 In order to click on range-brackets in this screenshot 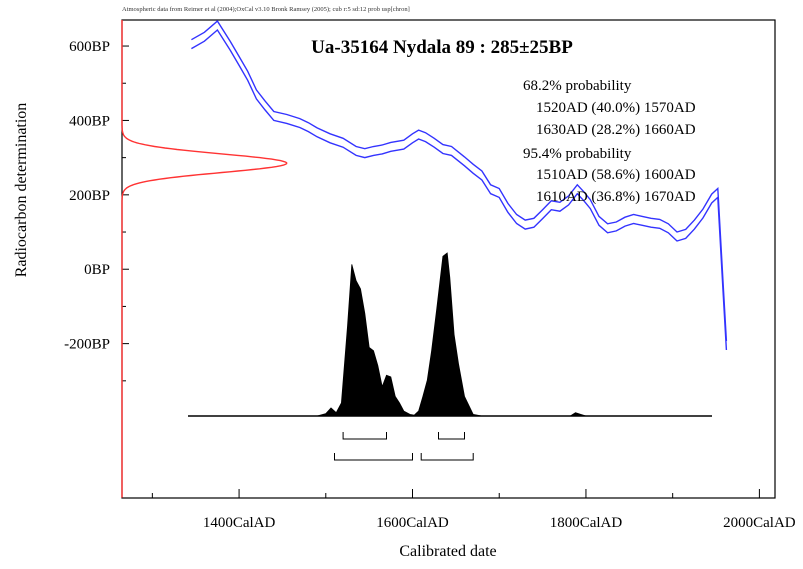, I will do `click(404, 446)`.